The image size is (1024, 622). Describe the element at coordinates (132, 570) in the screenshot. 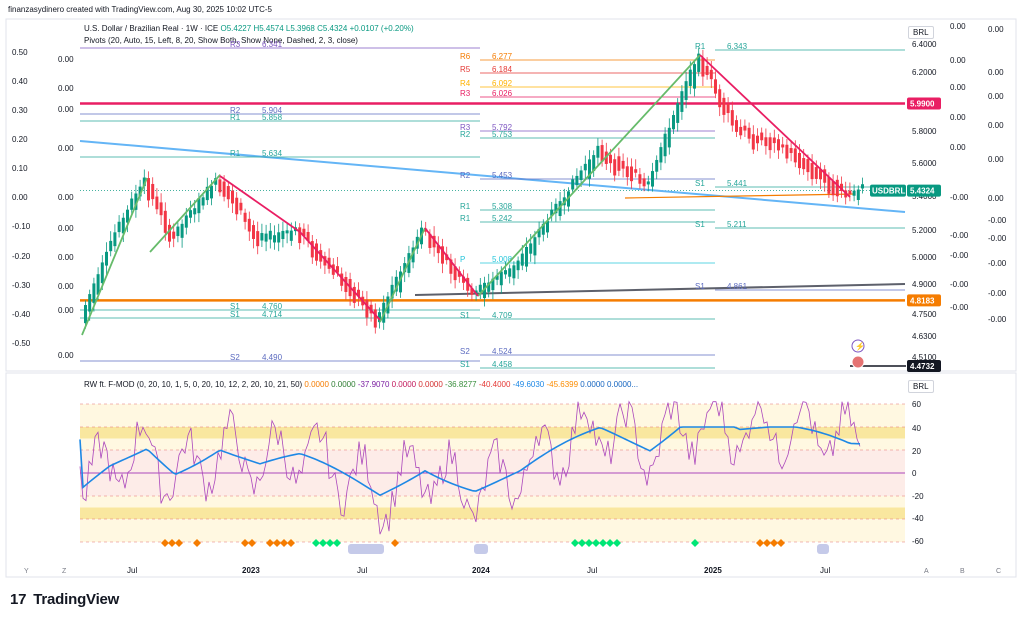

I see `time-axis-label: Jul` at that location.